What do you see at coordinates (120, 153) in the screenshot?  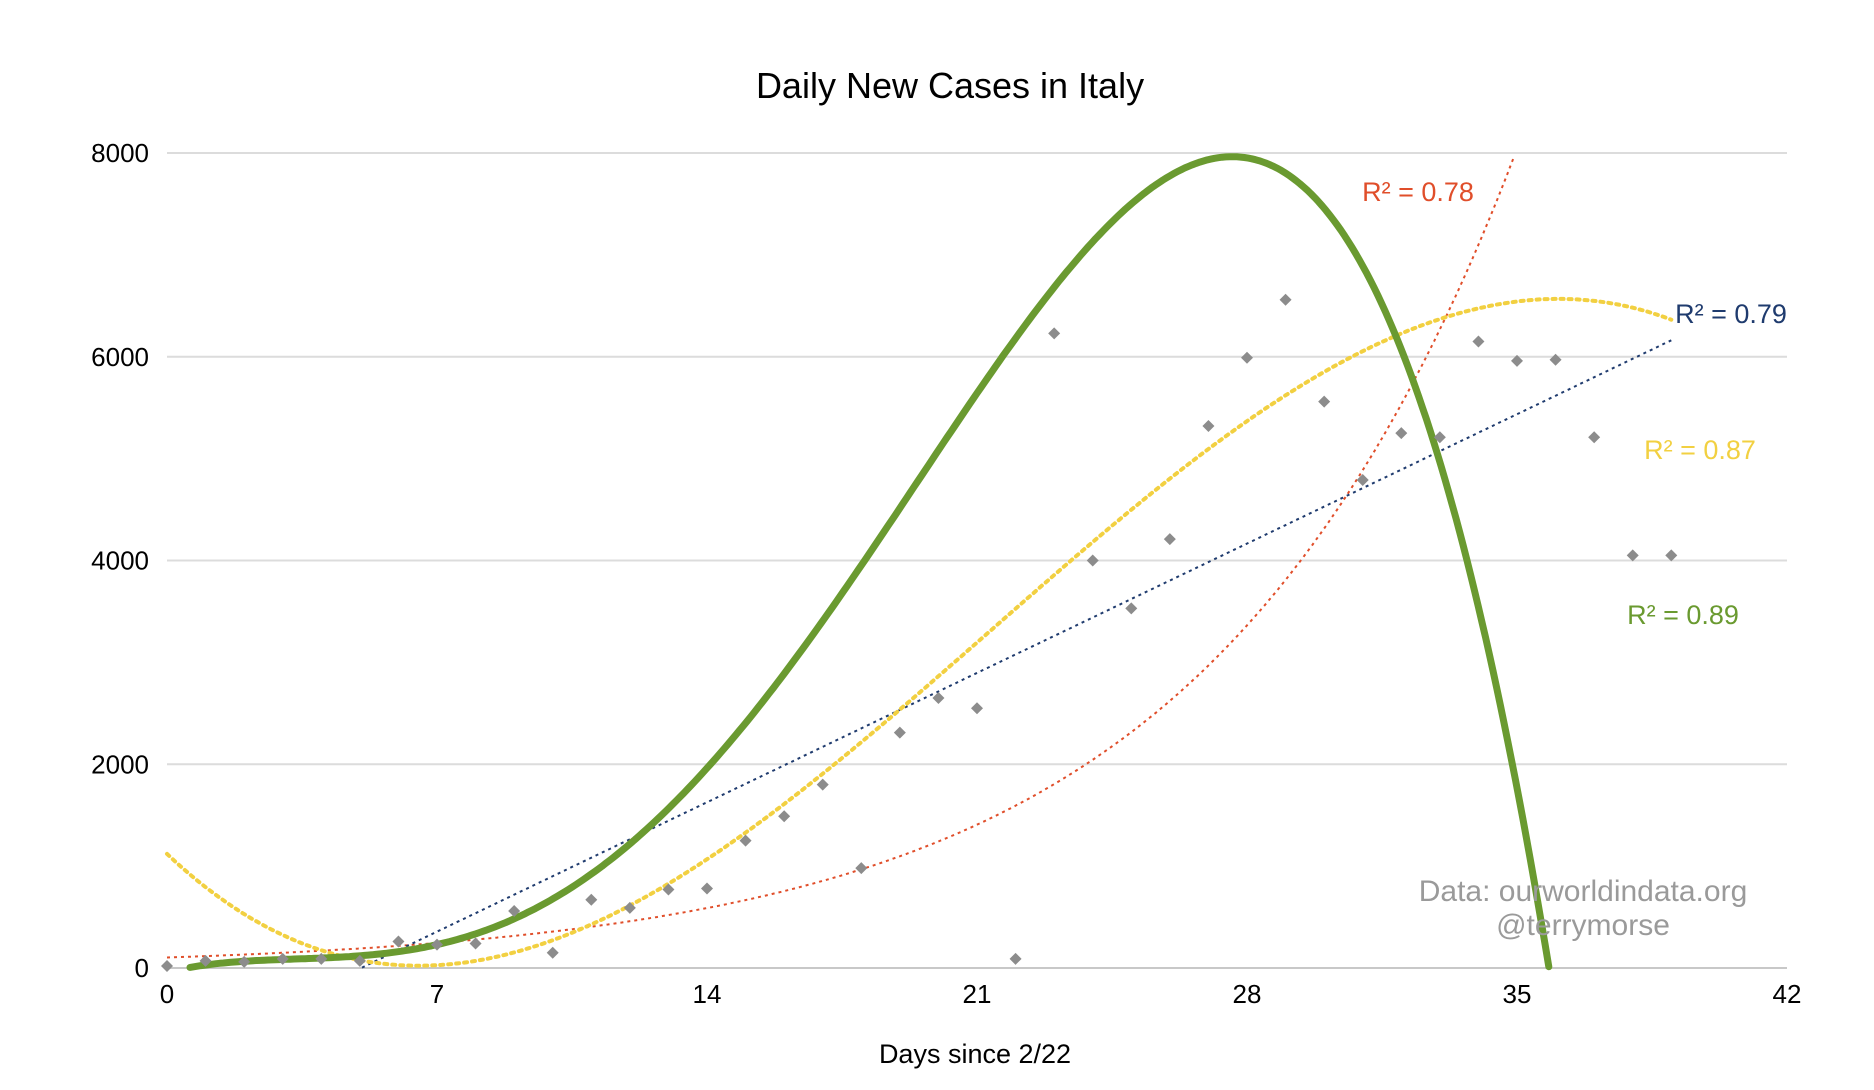 I see `y-tick-label: 8000` at bounding box center [120, 153].